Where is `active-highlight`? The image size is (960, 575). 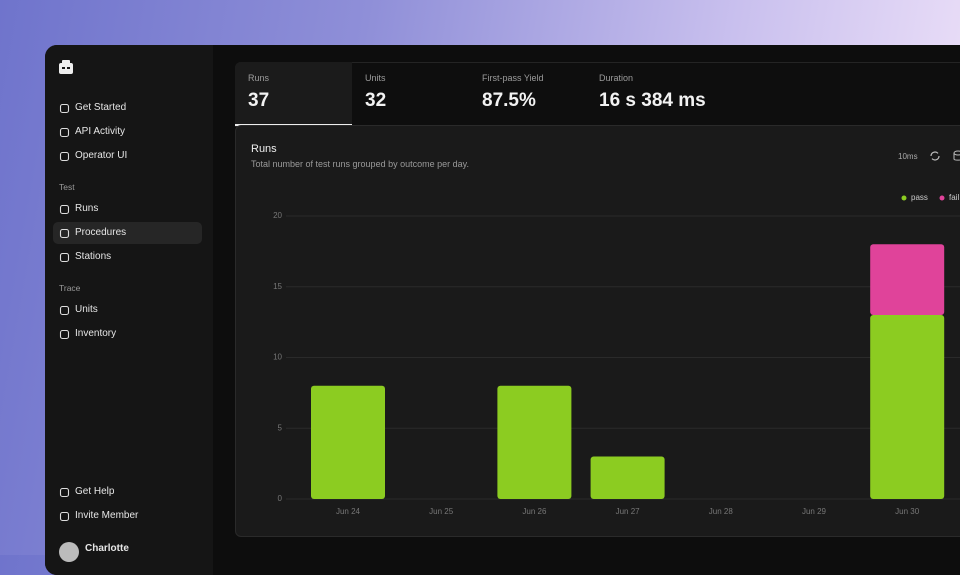 active-highlight is located at coordinates (127, 233).